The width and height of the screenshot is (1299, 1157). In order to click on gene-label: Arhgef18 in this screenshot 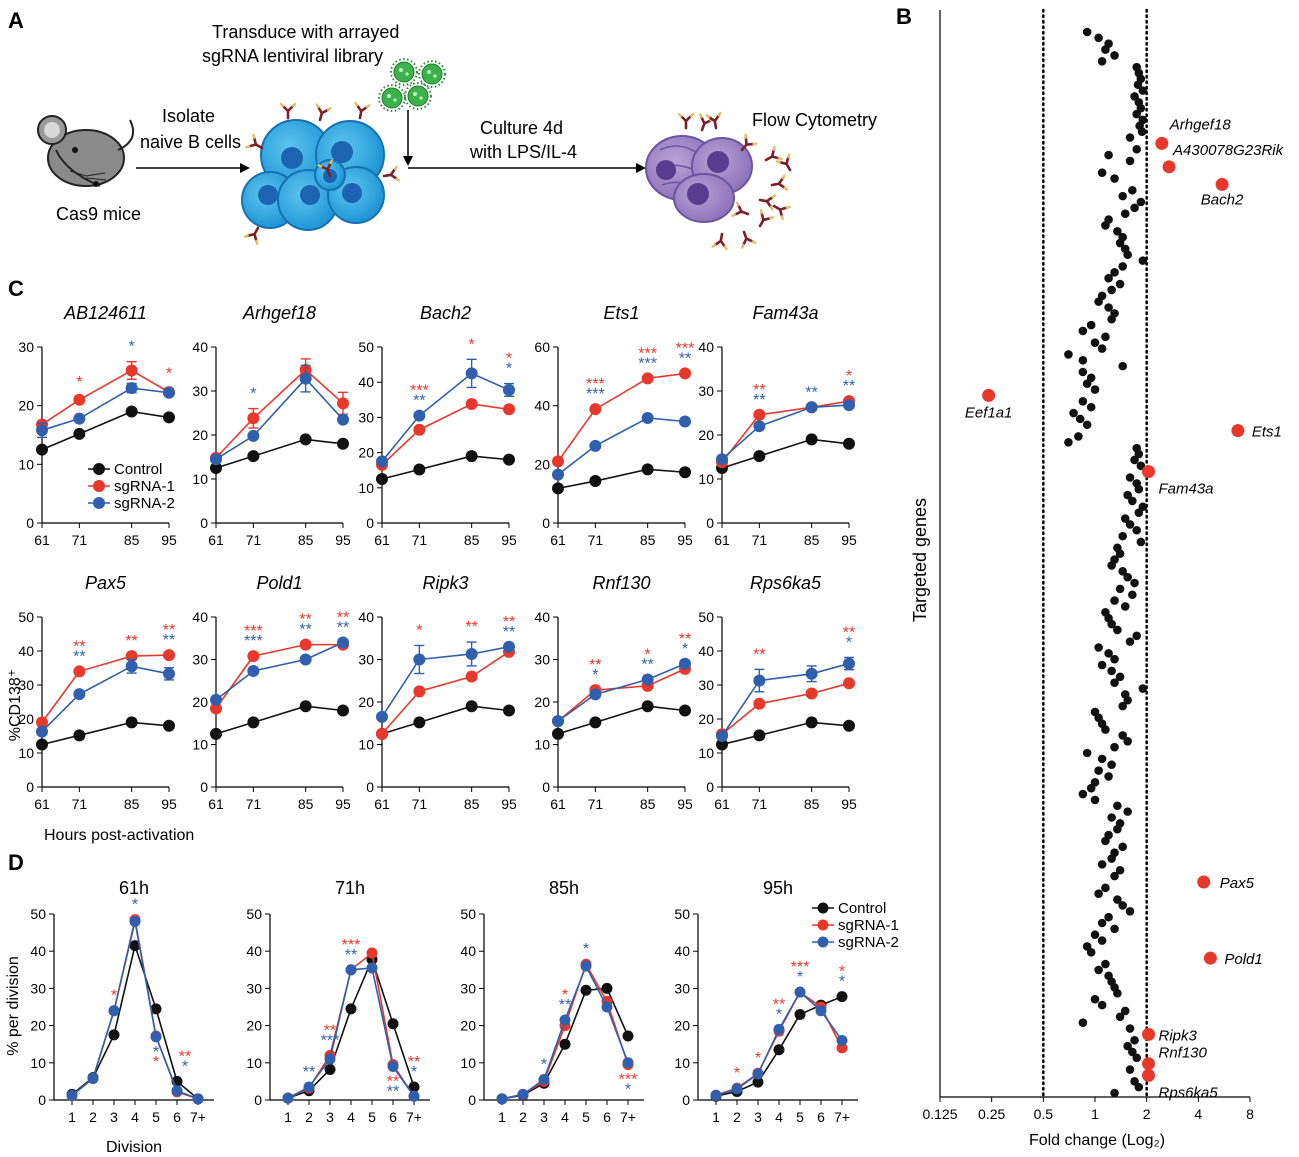, I will do `click(1200, 124)`.